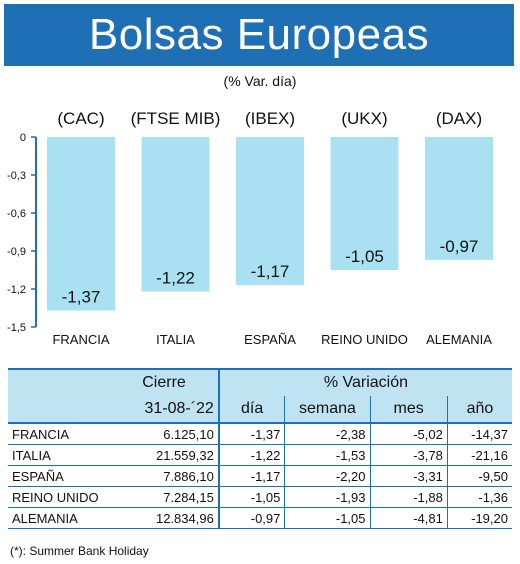 The width and height of the screenshot is (520, 564). I want to click on mes-cell: -3,78, so click(408, 455).